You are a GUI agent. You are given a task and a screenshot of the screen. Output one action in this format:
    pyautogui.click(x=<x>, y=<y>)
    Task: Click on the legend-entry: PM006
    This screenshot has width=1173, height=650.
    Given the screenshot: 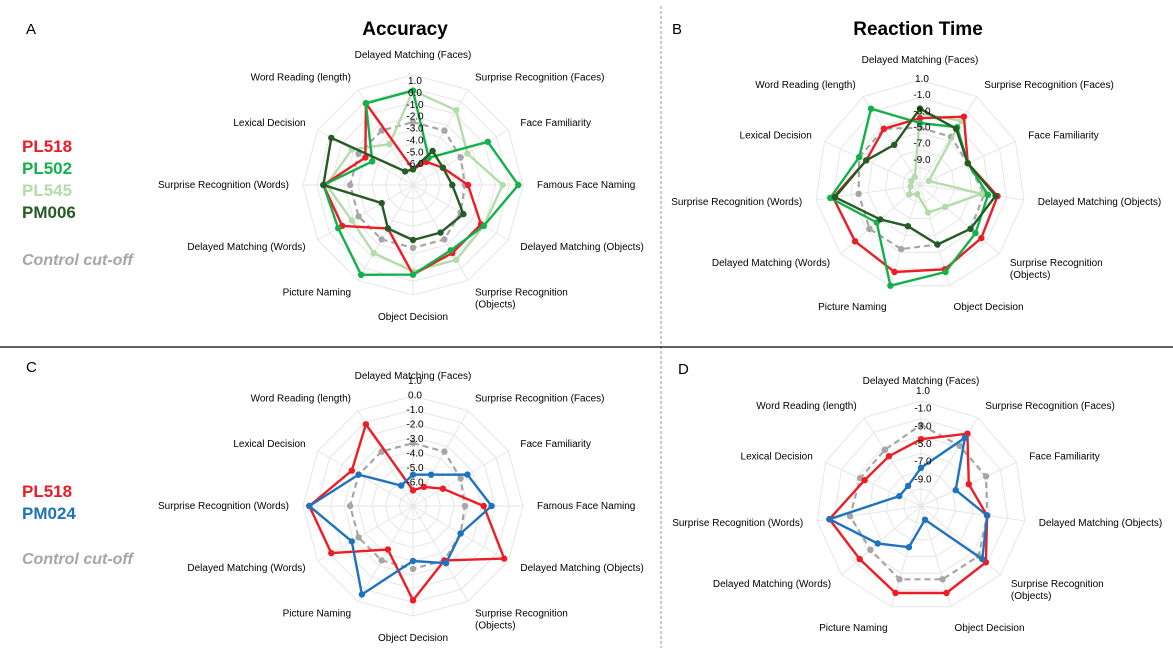 What is the action you would take?
    pyautogui.click(x=49, y=212)
    